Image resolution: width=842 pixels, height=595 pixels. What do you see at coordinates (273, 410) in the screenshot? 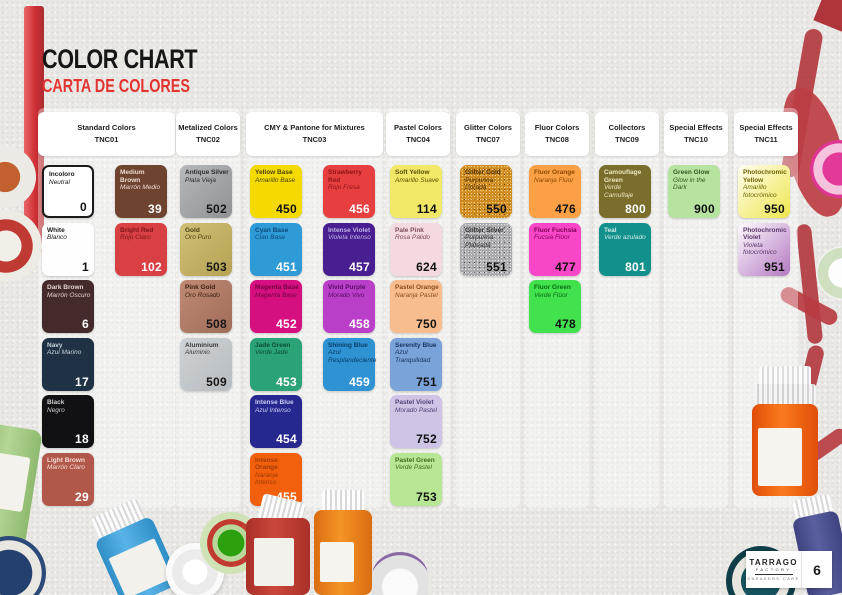
I see `swatch-name-es: Azul Intenso` at bounding box center [273, 410].